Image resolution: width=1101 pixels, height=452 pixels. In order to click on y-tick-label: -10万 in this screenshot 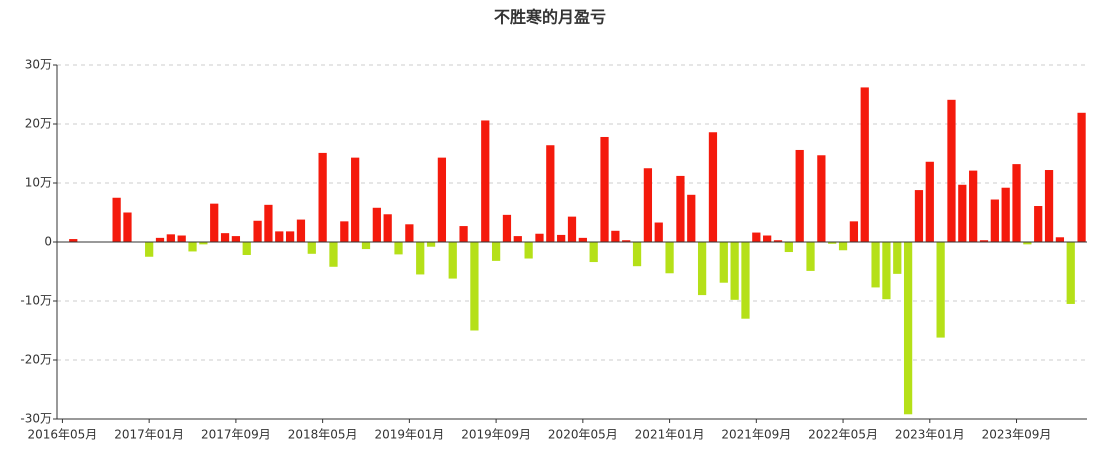, I will do `click(36, 301)`.